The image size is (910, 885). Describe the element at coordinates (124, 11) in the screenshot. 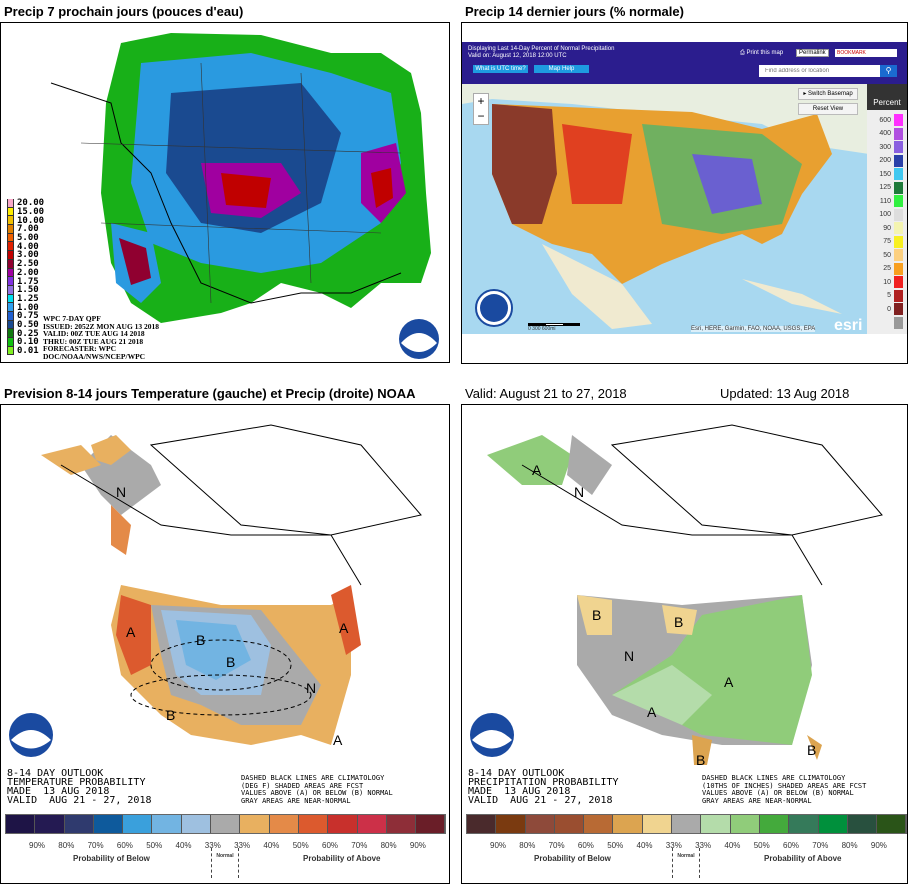

I see `precip7-title: Precip 7 prochain jours (pouces d'eau)` at that location.